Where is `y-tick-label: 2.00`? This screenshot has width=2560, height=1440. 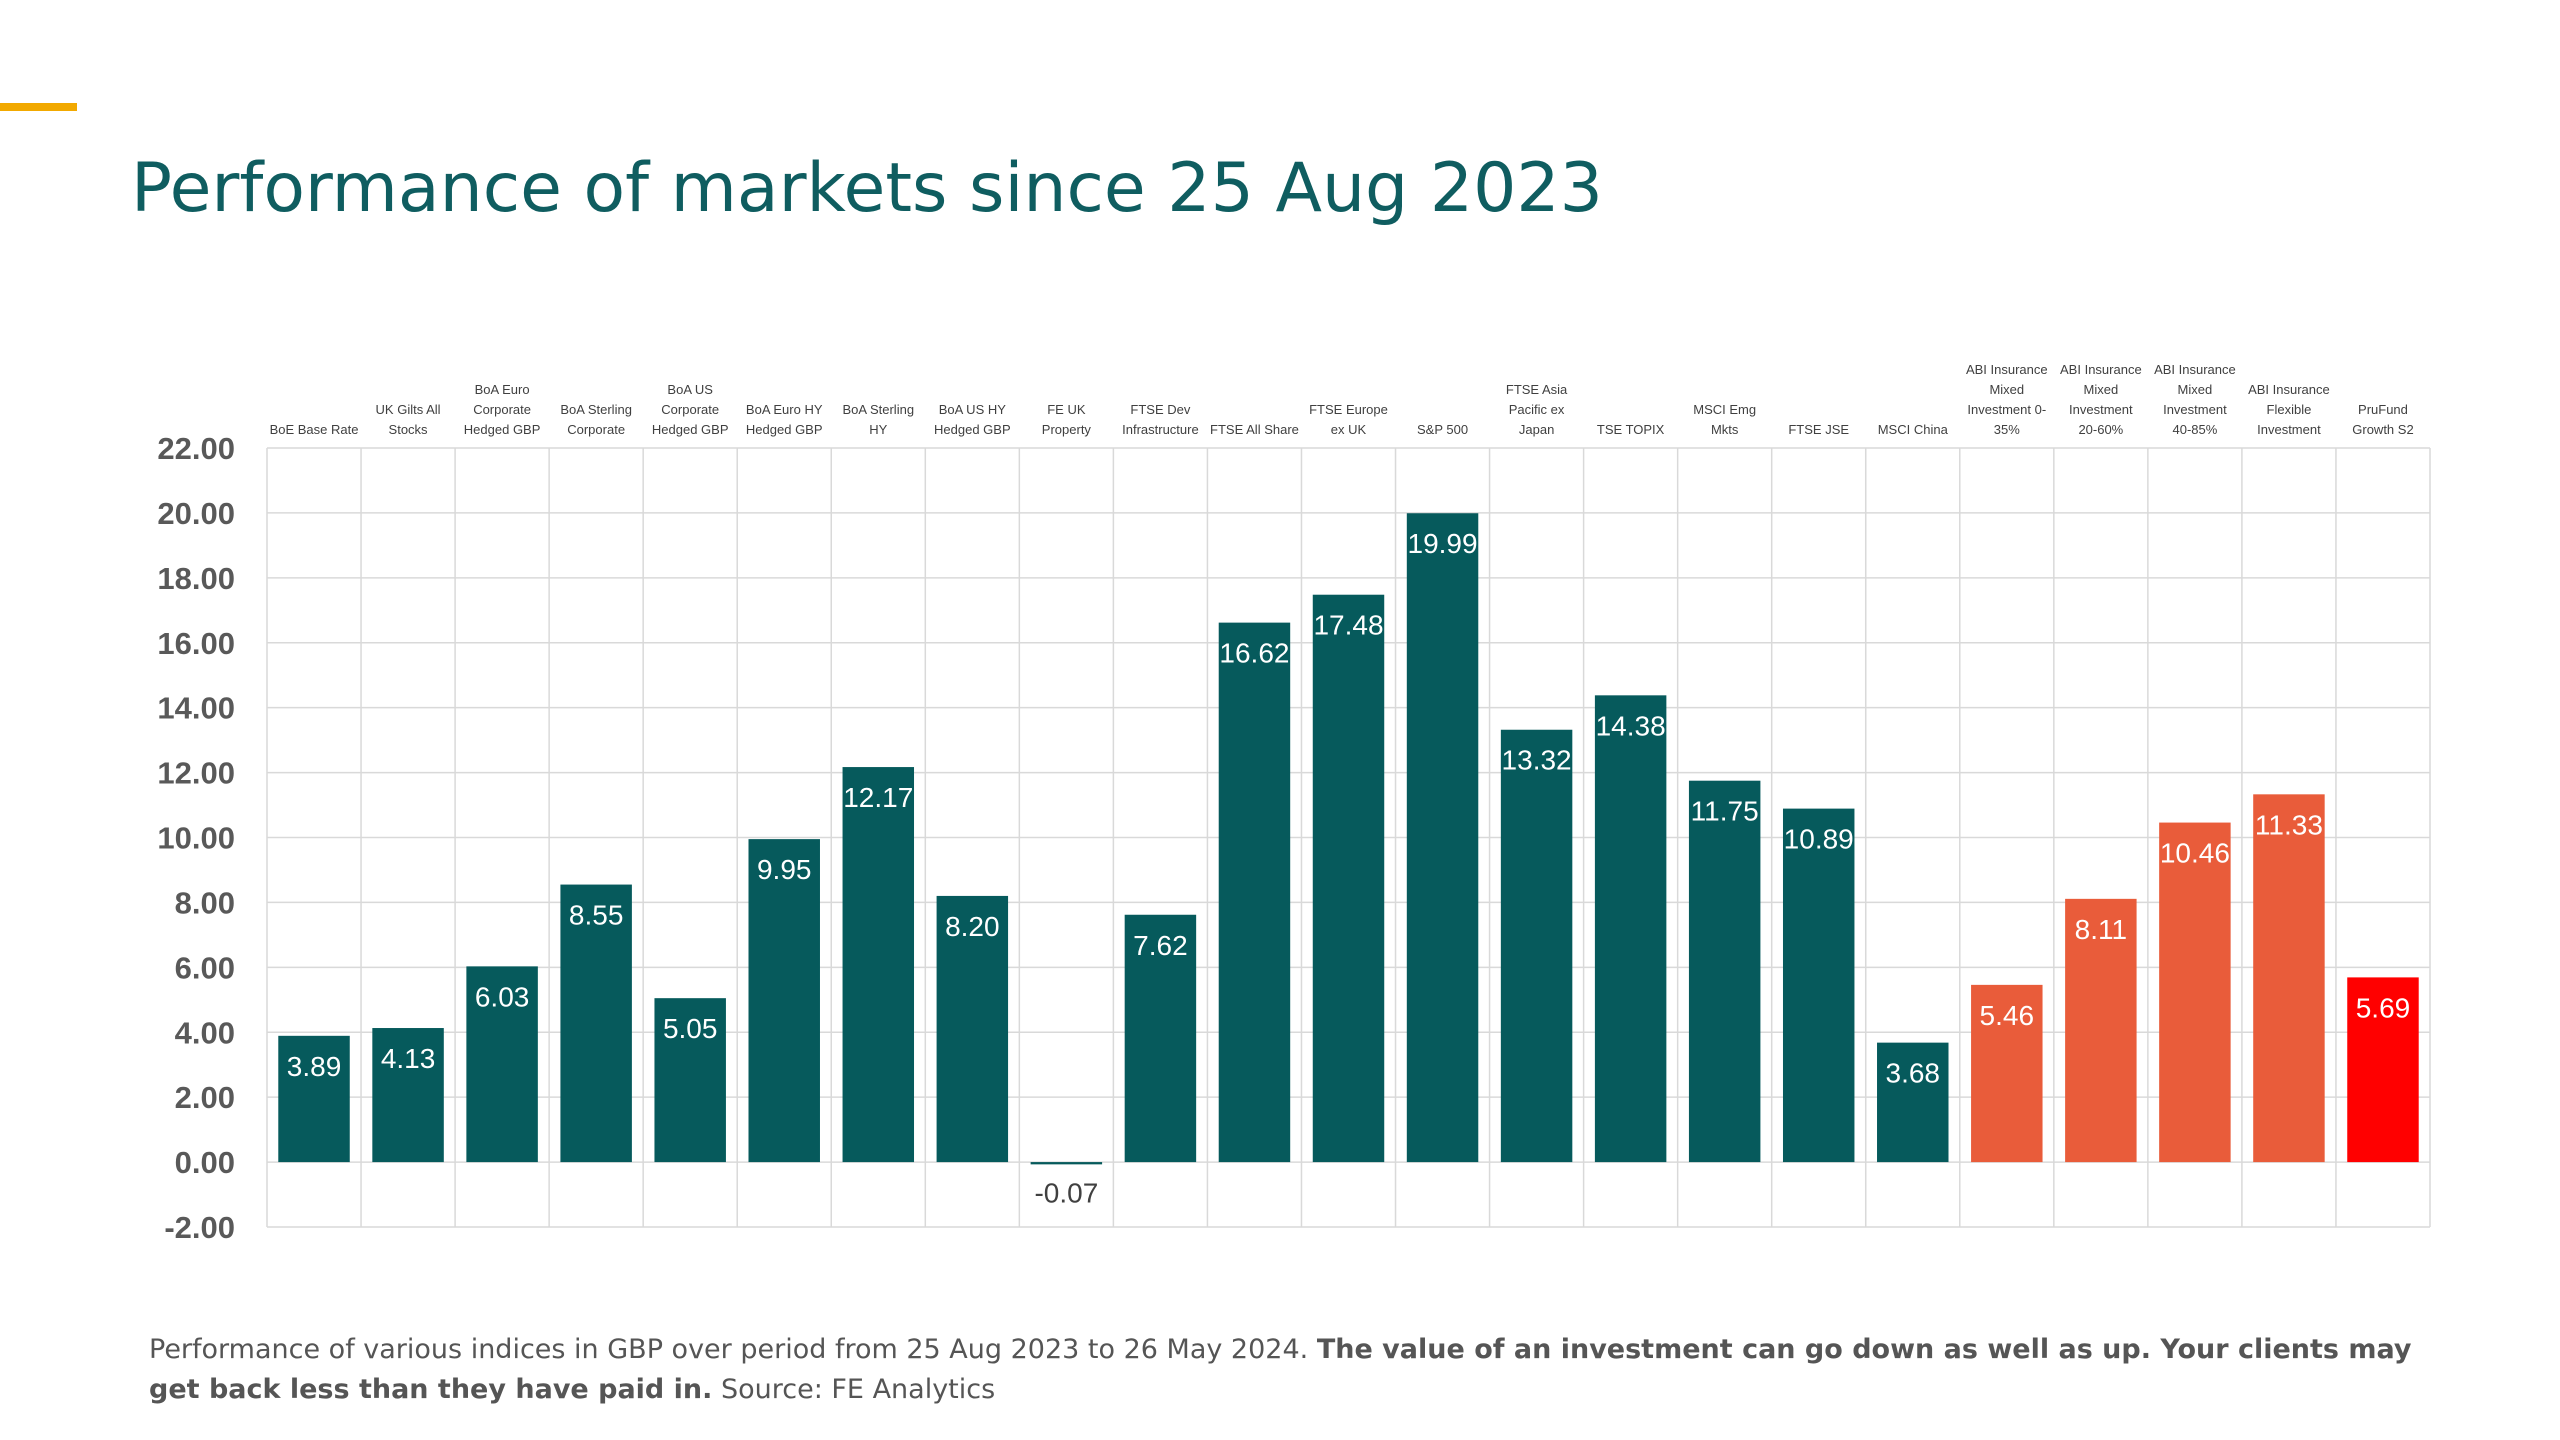
y-tick-label: 2.00 is located at coordinates (205, 1097).